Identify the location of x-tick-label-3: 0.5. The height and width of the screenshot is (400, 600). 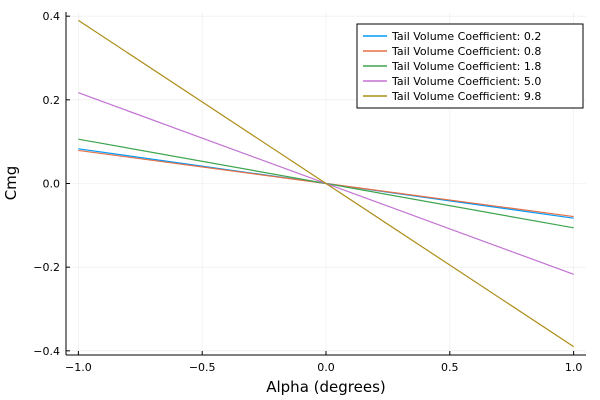
(450, 367).